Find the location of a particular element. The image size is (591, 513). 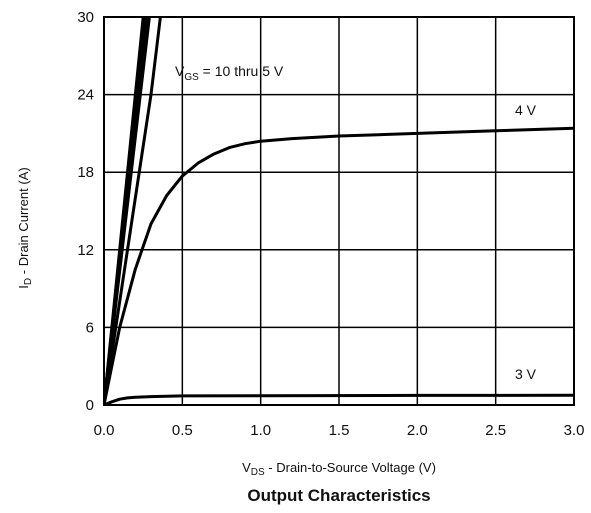

x-tick-label: 2.0 is located at coordinates (417, 430).